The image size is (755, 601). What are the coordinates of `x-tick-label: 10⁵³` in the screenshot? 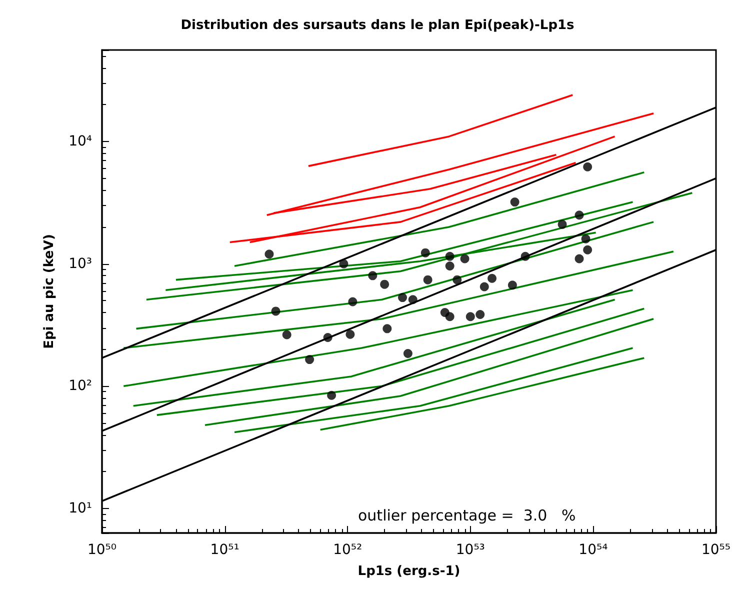 It's located at (470, 550).